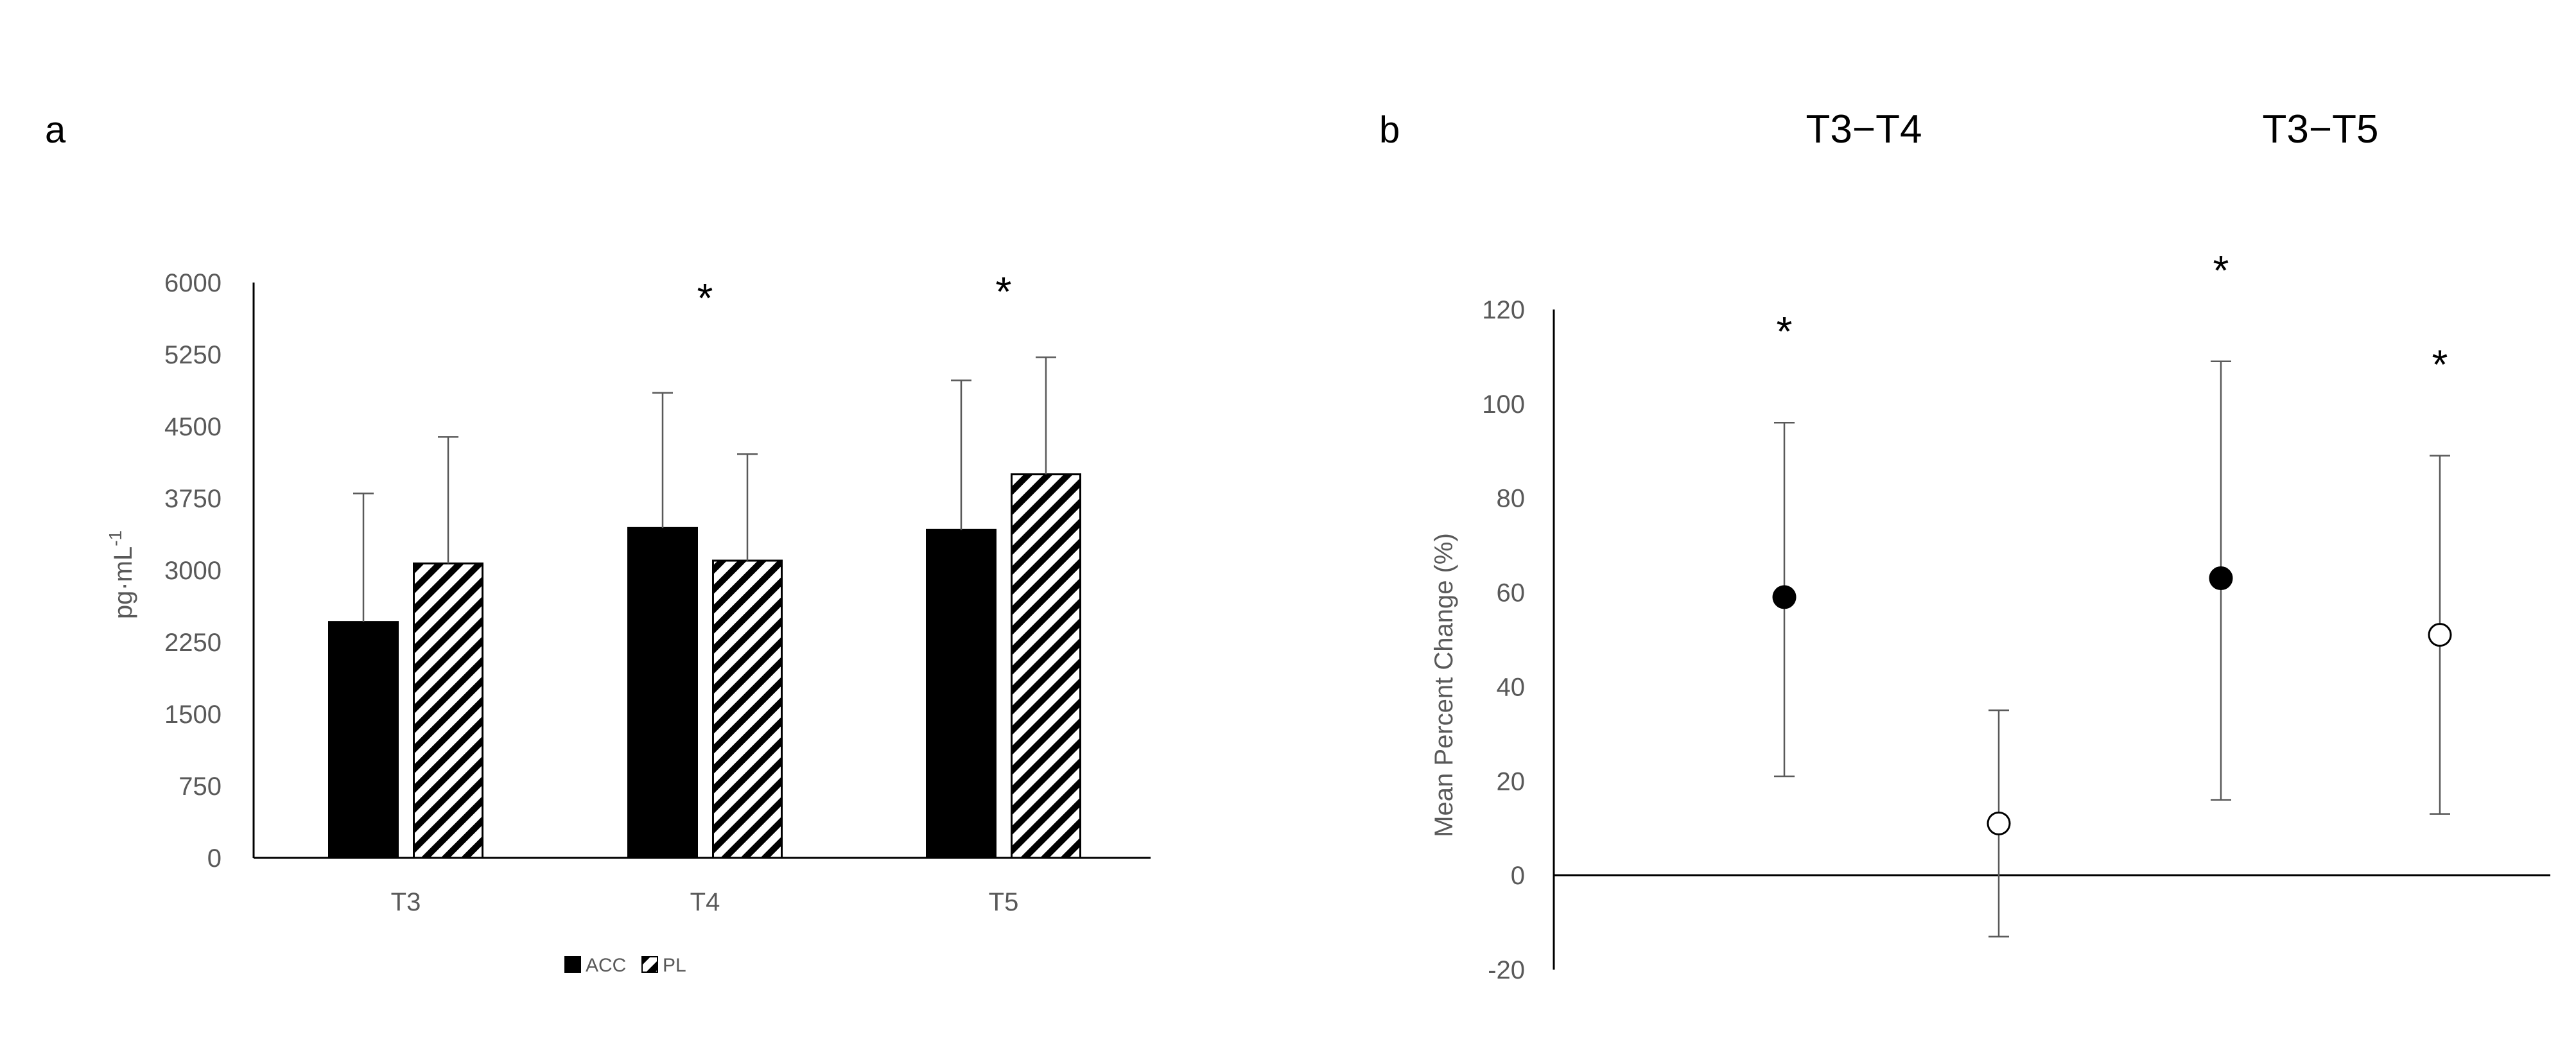 Image resolution: width=2576 pixels, height=1055 pixels. I want to click on panel-a-bar-pl-t5, so click(1046, 666).